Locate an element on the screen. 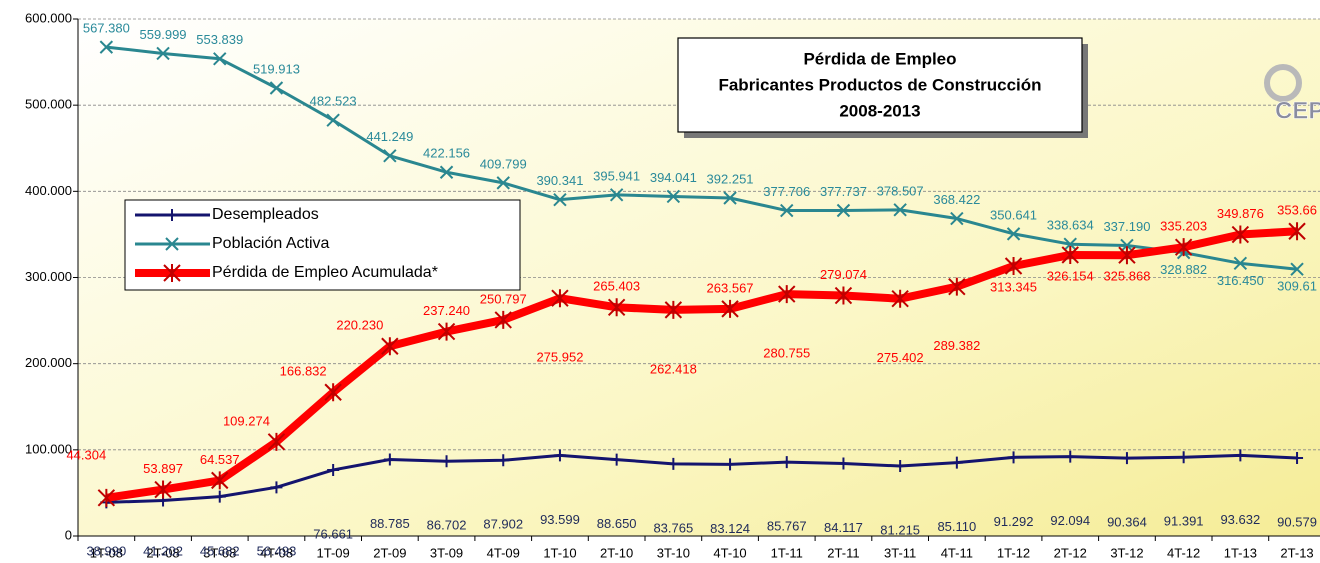 This screenshot has width=1320, height=563. data-label: 567.380 is located at coordinates (106, 28).